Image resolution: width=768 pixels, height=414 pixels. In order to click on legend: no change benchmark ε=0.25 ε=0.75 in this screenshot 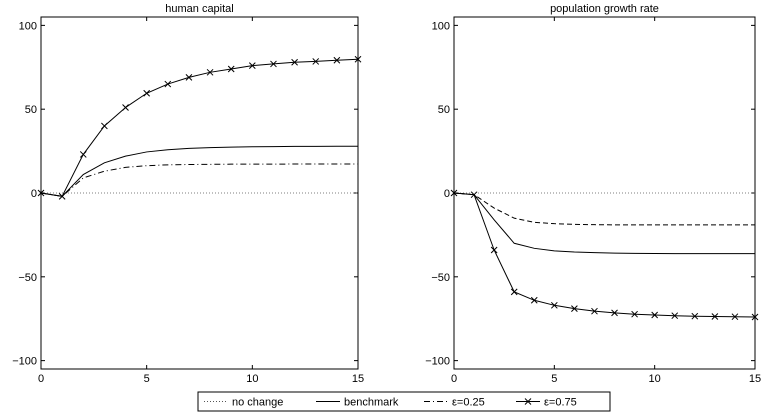, I will do `click(404, 401)`.